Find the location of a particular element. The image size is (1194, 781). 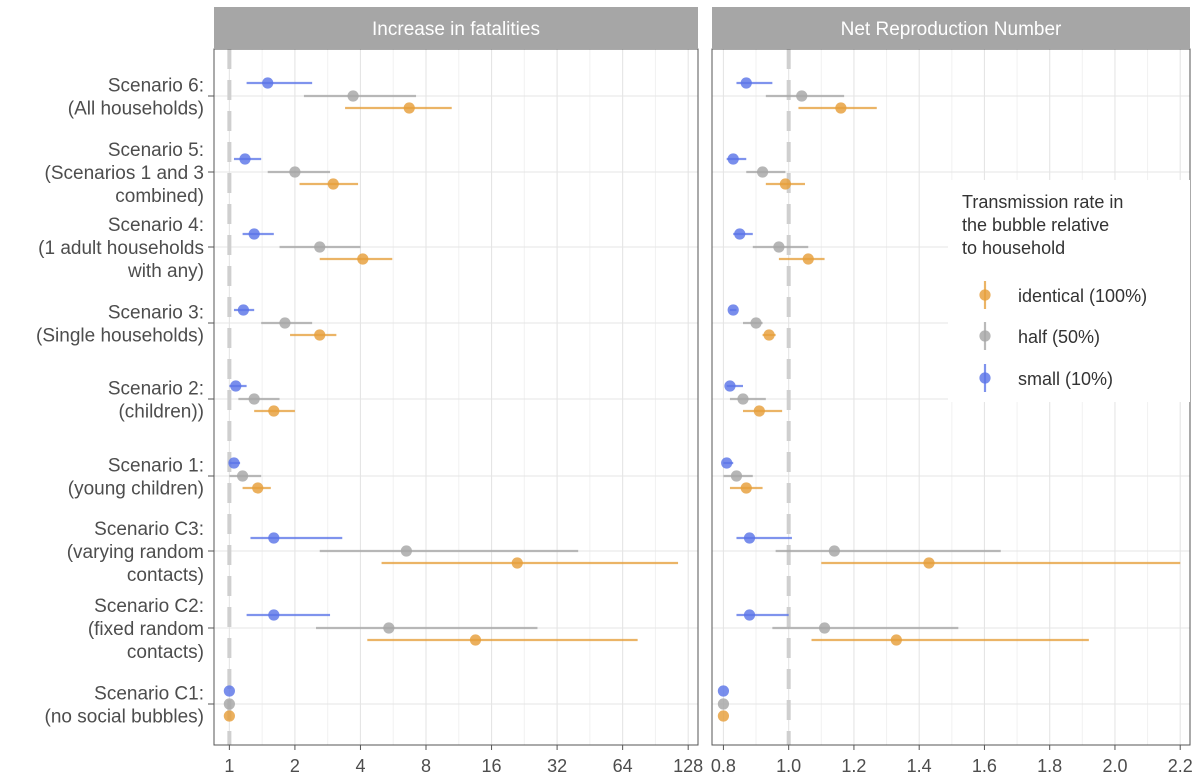

x-tick-label: 1.0 is located at coordinates (788, 766).